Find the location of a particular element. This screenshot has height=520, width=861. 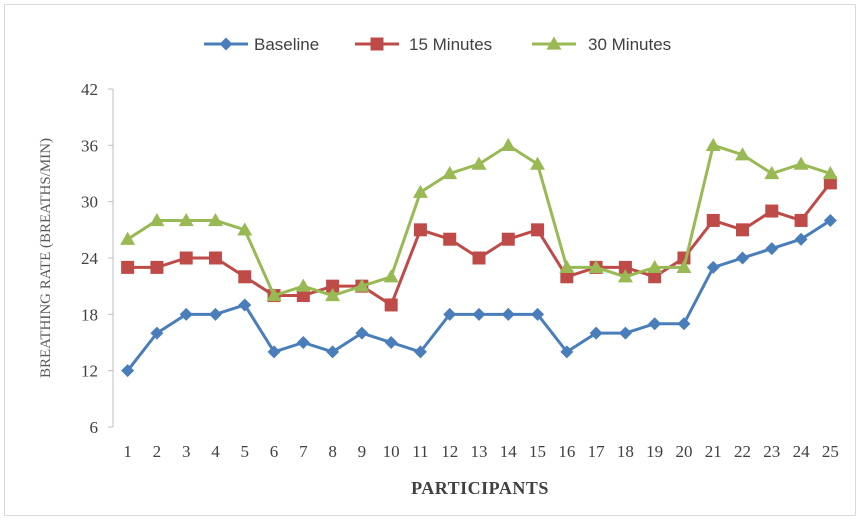

x-tick-label: 17 is located at coordinates (597, 451).